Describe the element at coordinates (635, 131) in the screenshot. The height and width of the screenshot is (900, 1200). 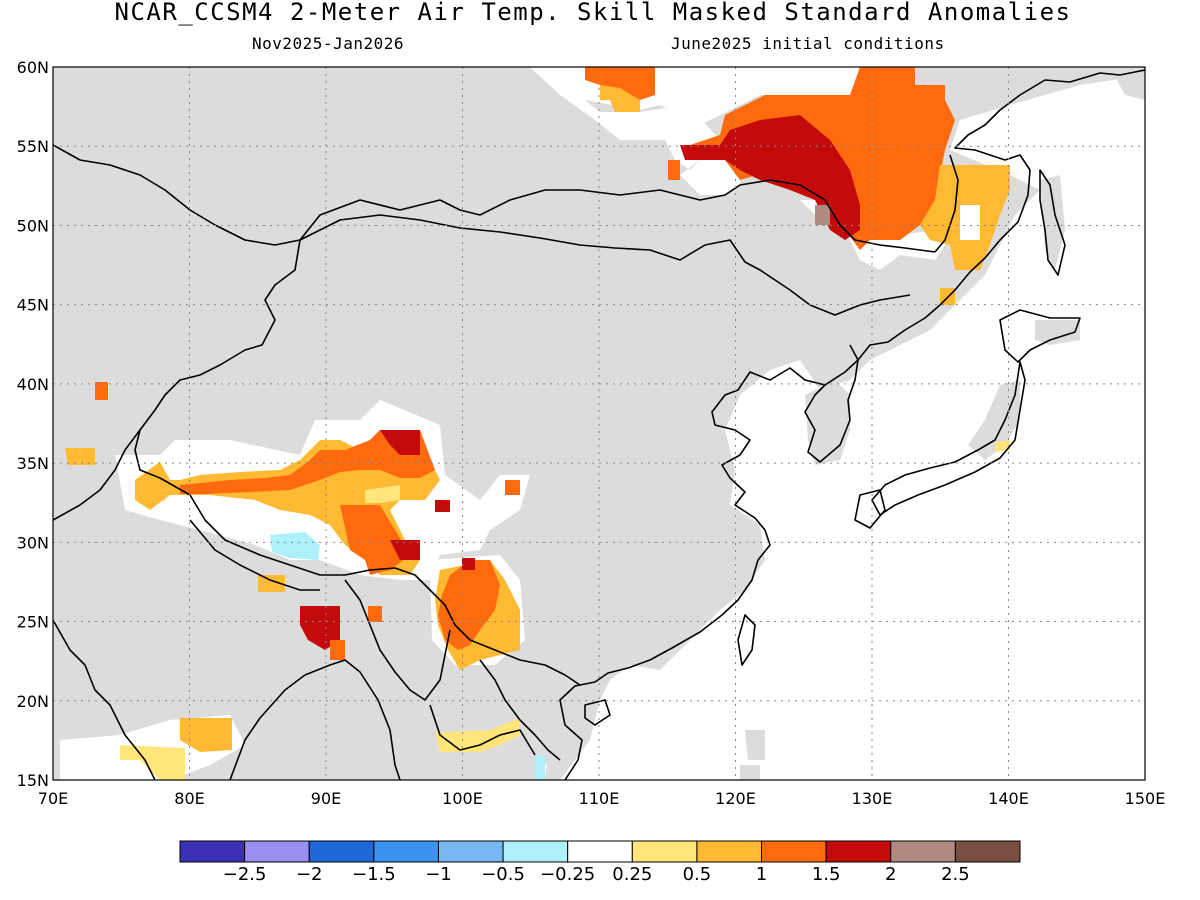
I see `near-normal-halo-north` at that location.